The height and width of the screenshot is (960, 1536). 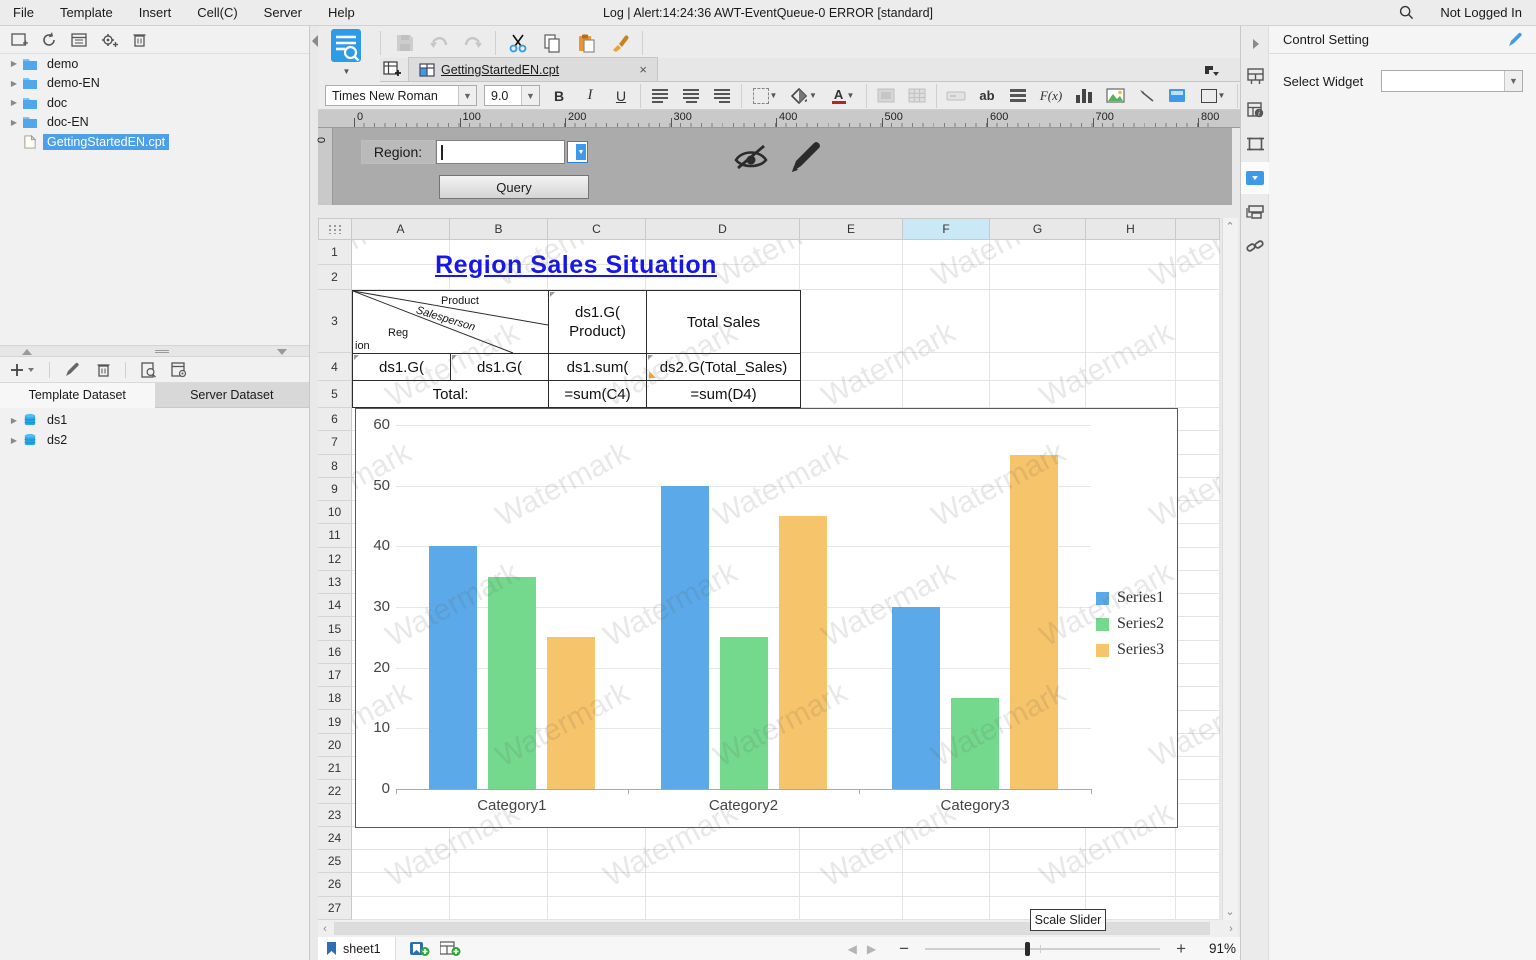 I want to click on parameter-pane: Region: ▼ Query, so click(x=782, y=166).